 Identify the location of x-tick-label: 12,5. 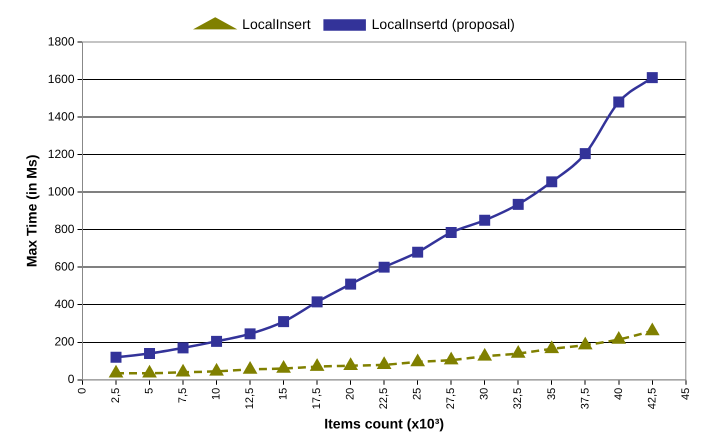
(250, 399).